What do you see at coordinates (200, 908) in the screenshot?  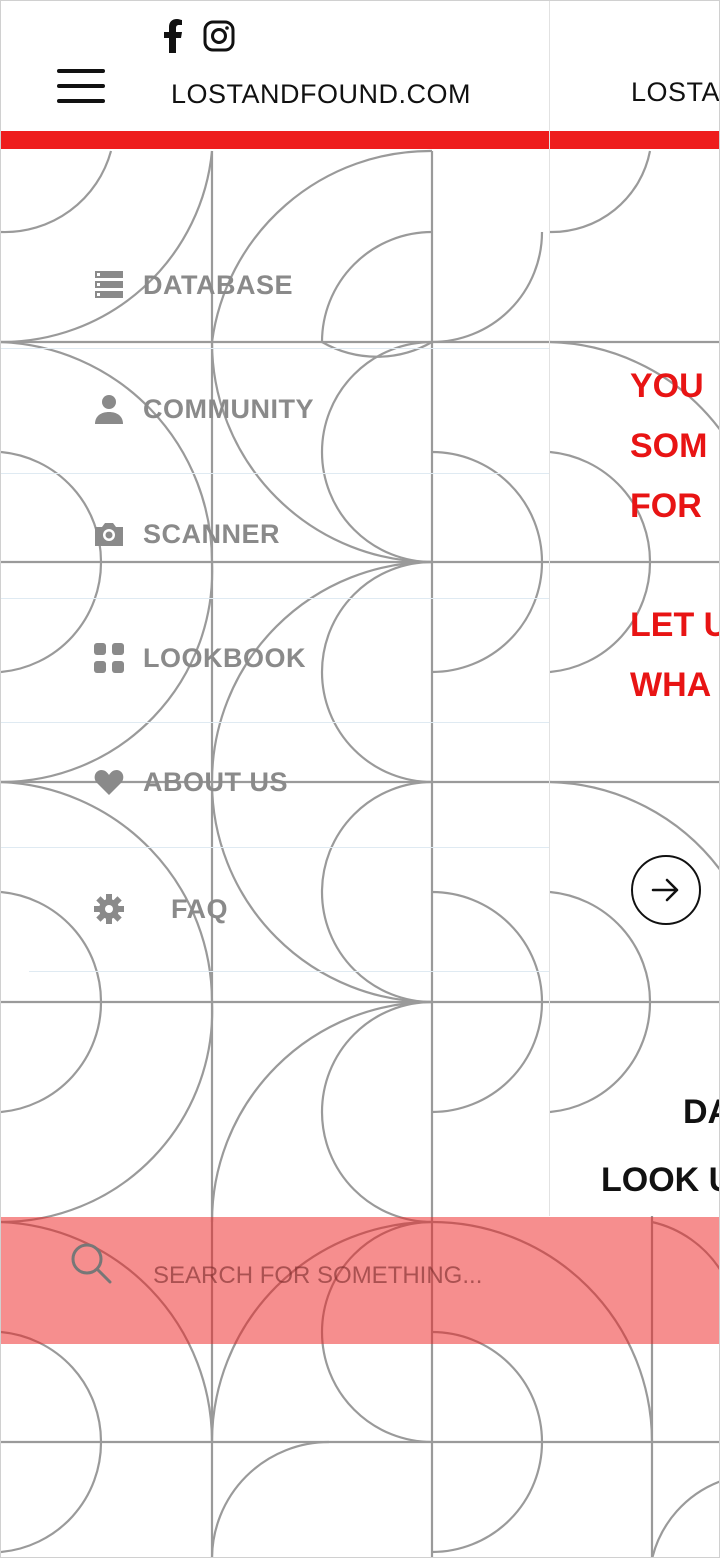 I see `menu-item-label: FAQ` at bounding box center [200, 908].